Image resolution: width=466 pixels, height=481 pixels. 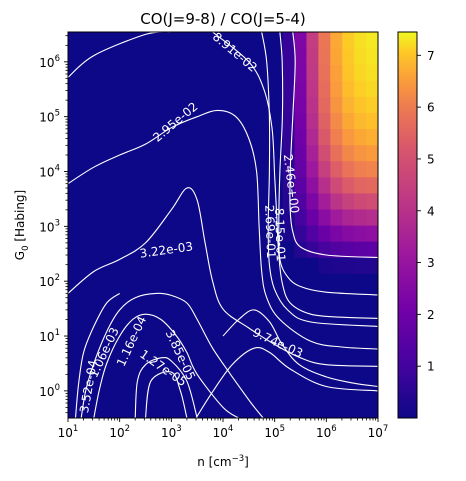 What do you see at coordinates (274, 432) in the screenshot?
I see `x-tick-label: 10⁵` at bounding box center [274, 432].